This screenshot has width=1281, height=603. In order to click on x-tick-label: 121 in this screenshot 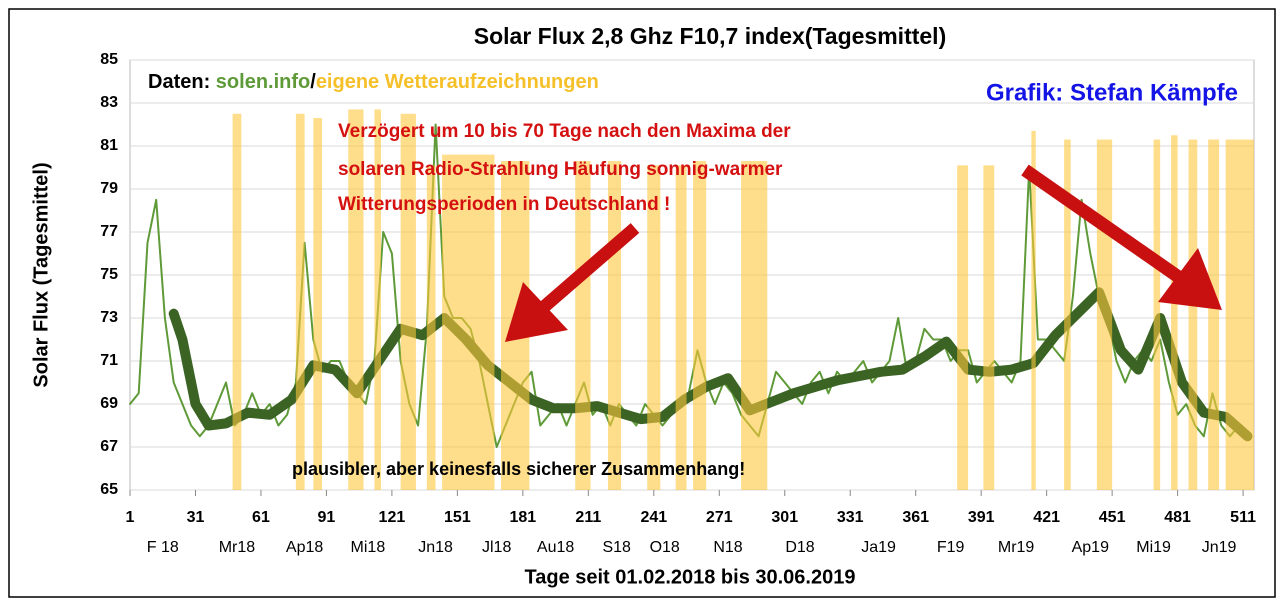, I will do `click(392, 517)`.